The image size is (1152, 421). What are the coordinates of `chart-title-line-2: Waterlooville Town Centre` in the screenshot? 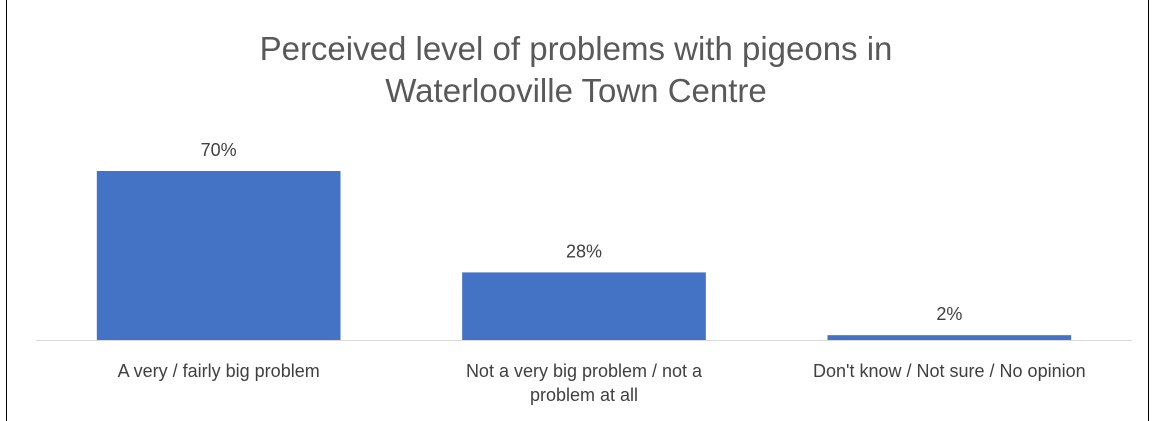 It's located at (576, 90).